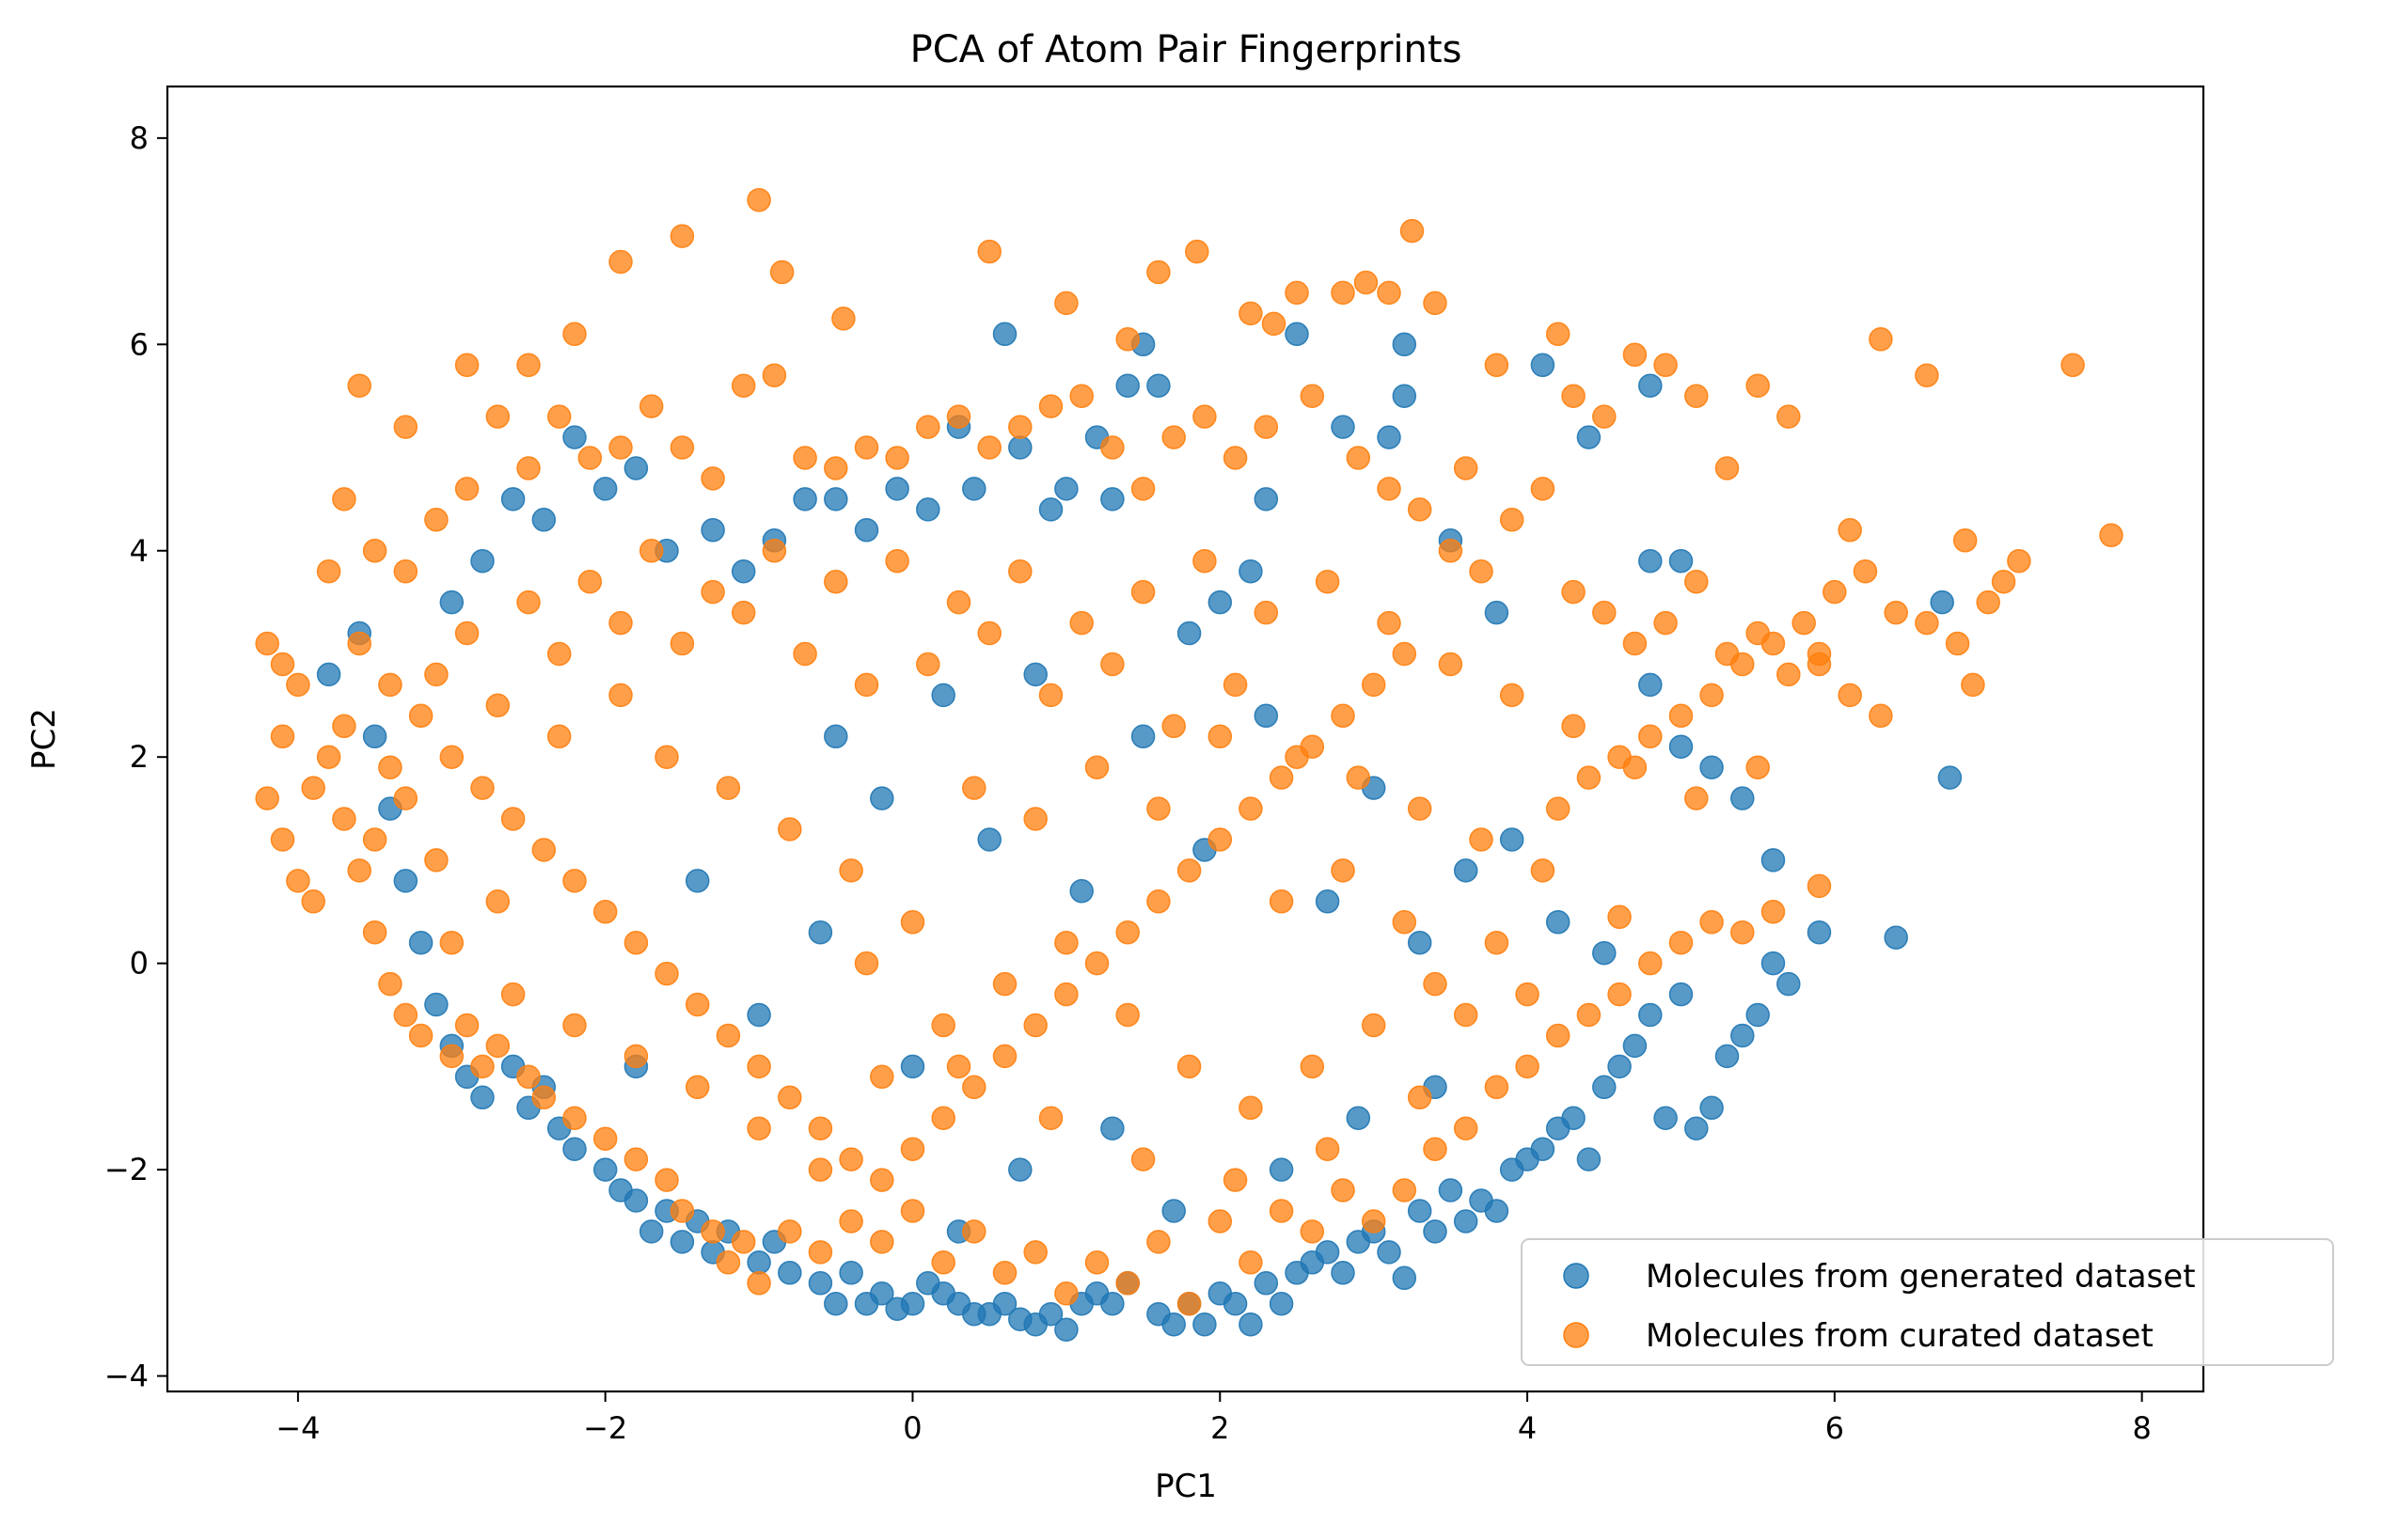 This screenshot has width=2383, height=1540. I want to click on y-tick-label: −2, so click(126, 1169).